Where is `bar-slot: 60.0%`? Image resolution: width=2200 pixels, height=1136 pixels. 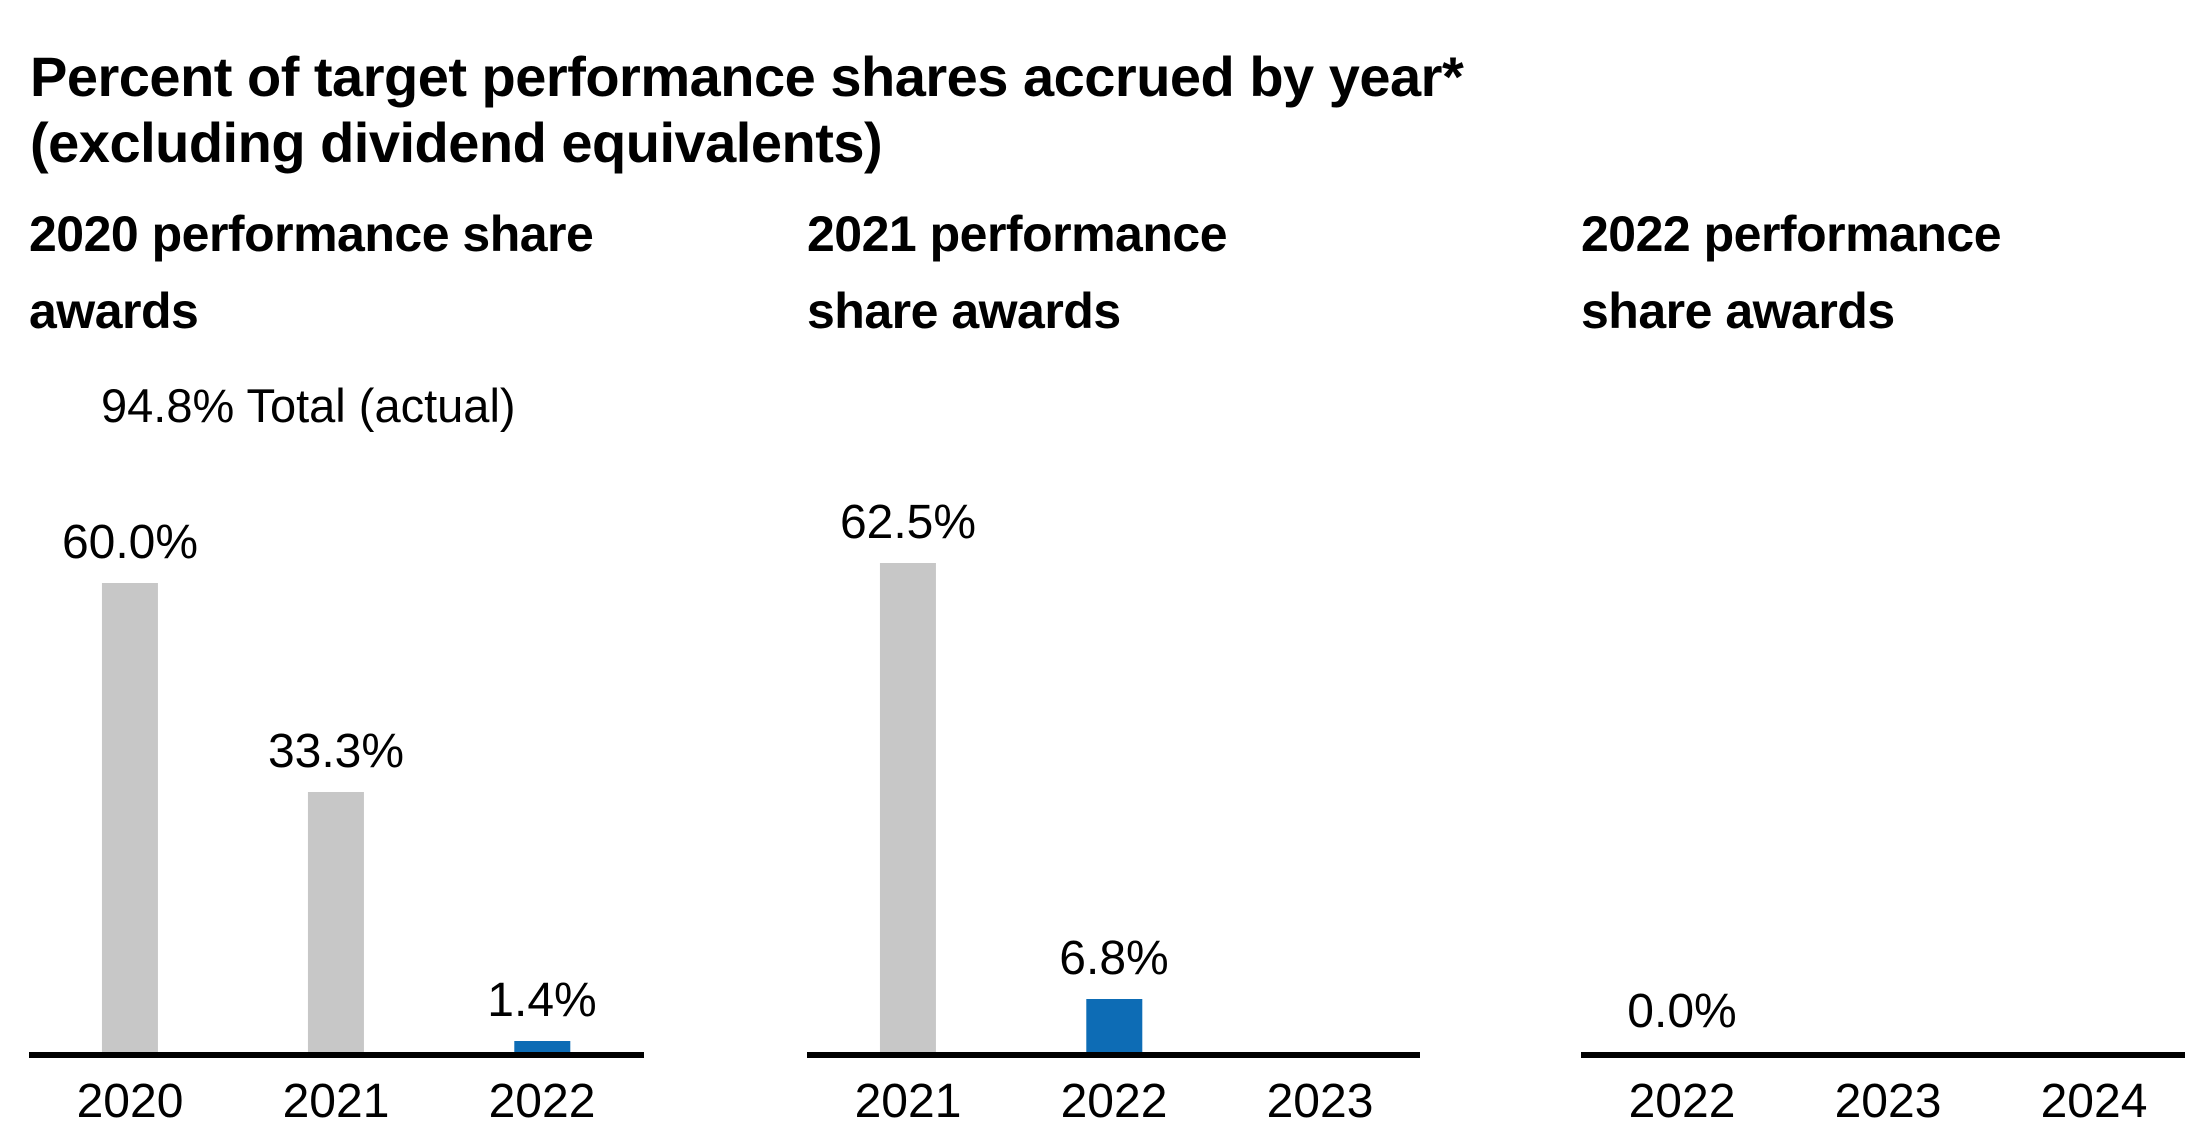
bar-slot: 60.0% is located at coordinates (130, 784).